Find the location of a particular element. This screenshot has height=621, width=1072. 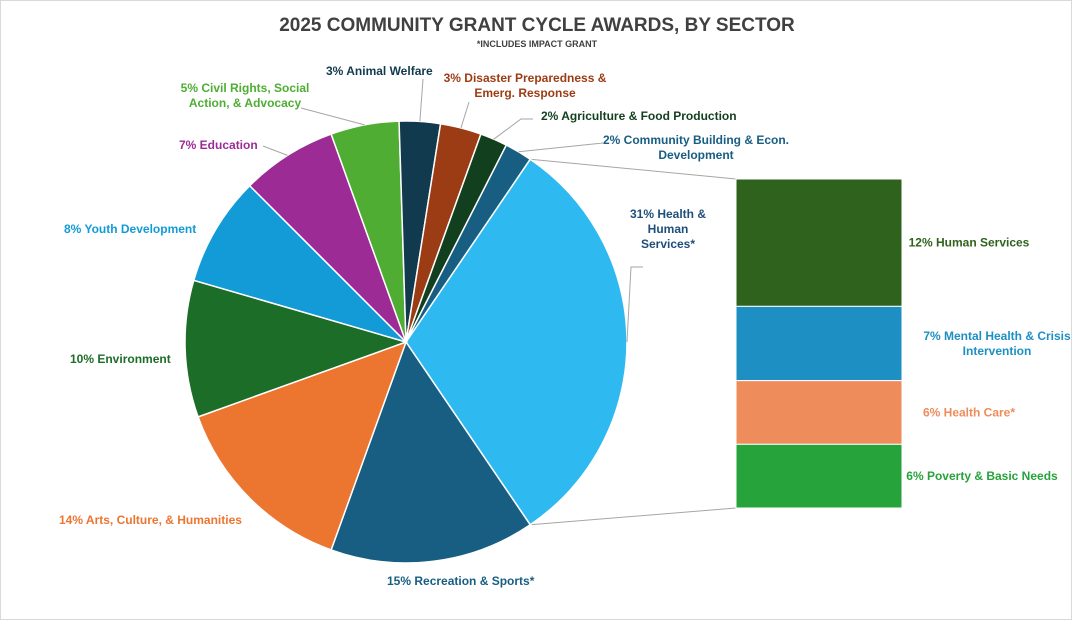

pie-slice-recreation-sports is located at coordinates (431, 452).